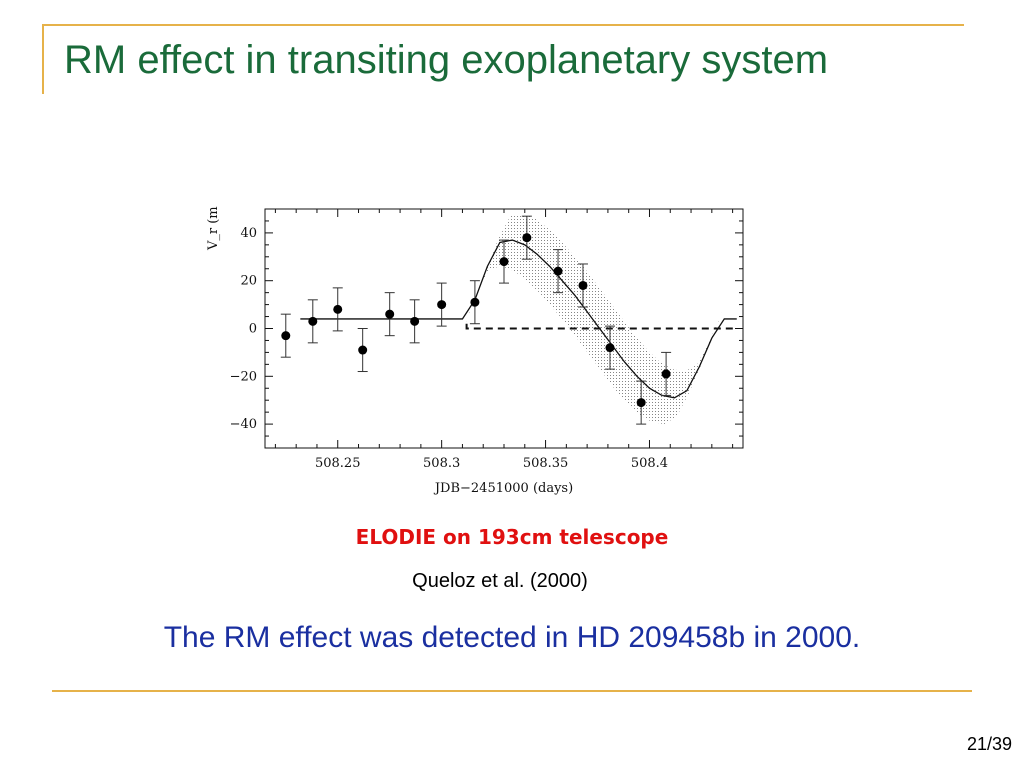 This screenshot has width=1024, height=768. What do you see at coordinates (512, 691) in the screenshot?
I see `footer-rule` at bounding box center [512, 691].